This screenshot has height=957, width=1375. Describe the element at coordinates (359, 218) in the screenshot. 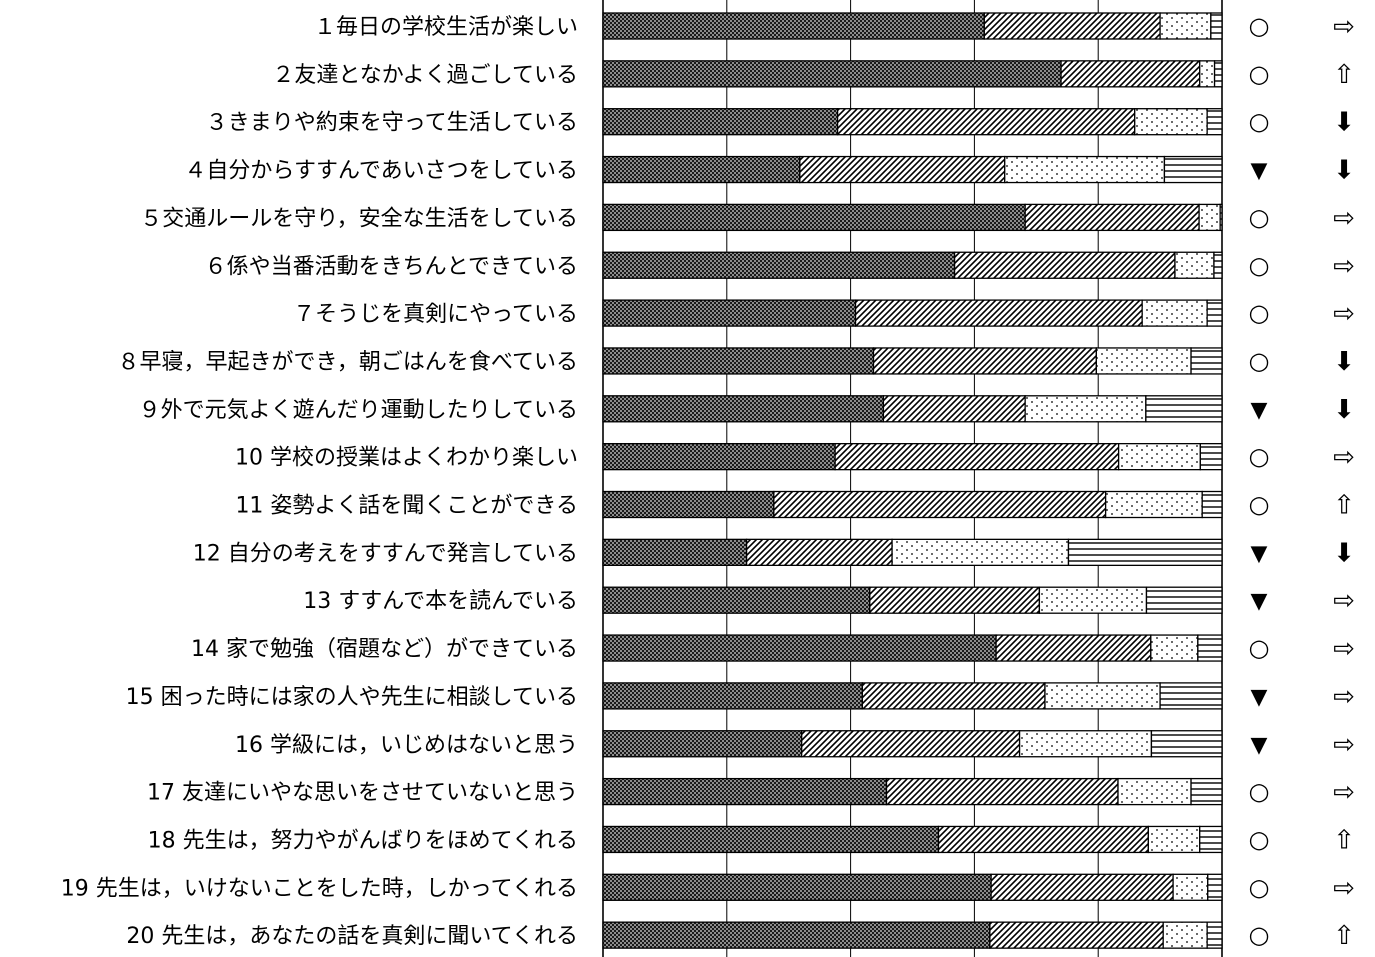

I see `category-label-5: ５交通ルールを守り，安全な生活をしている` at that location.